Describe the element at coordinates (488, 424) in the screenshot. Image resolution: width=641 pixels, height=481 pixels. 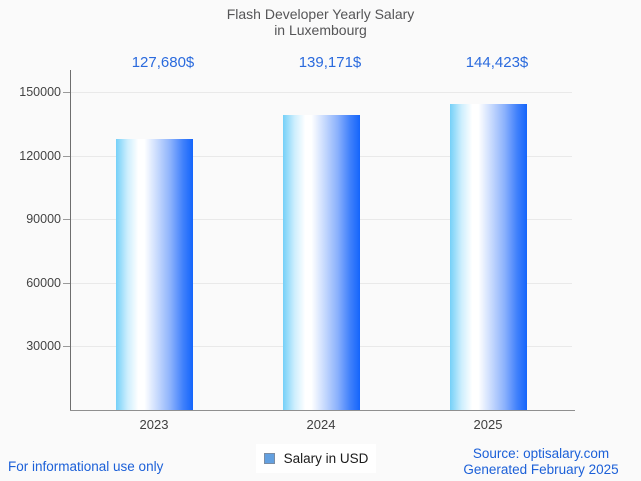
I see `x-axis-label-2025: 2025` at that location.